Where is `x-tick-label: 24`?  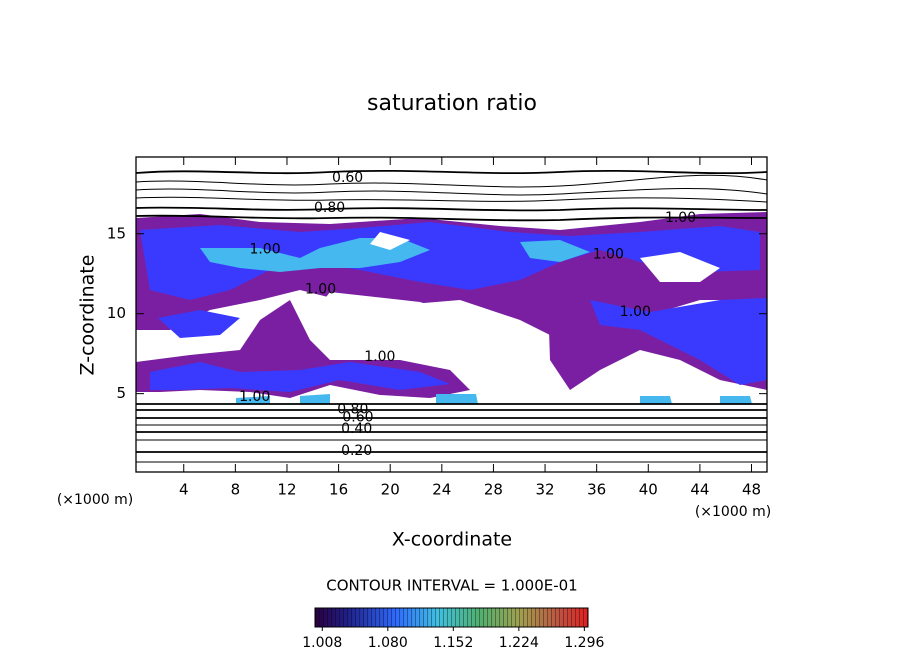 x-tick-label: 24 is located at coordinates (441, 490).